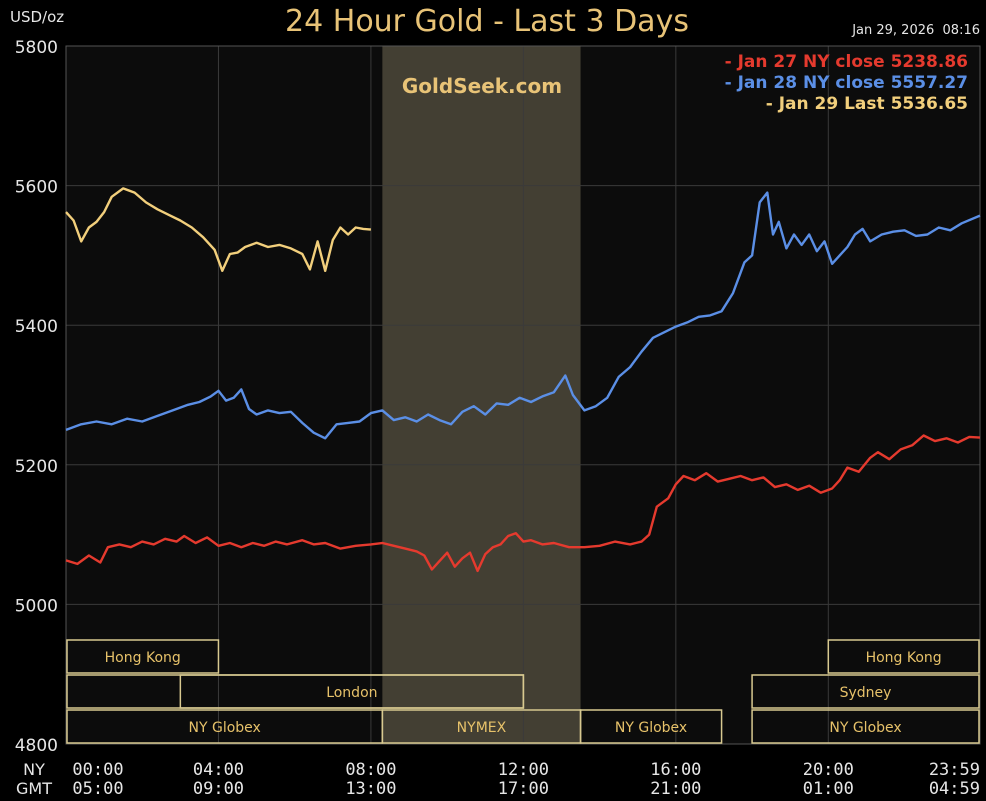 The height and width of the screenshot is (801, 986). Describe the element at coordinates (37, 17) in the screenshot. I see `unit-label: USD/oz` at that location.